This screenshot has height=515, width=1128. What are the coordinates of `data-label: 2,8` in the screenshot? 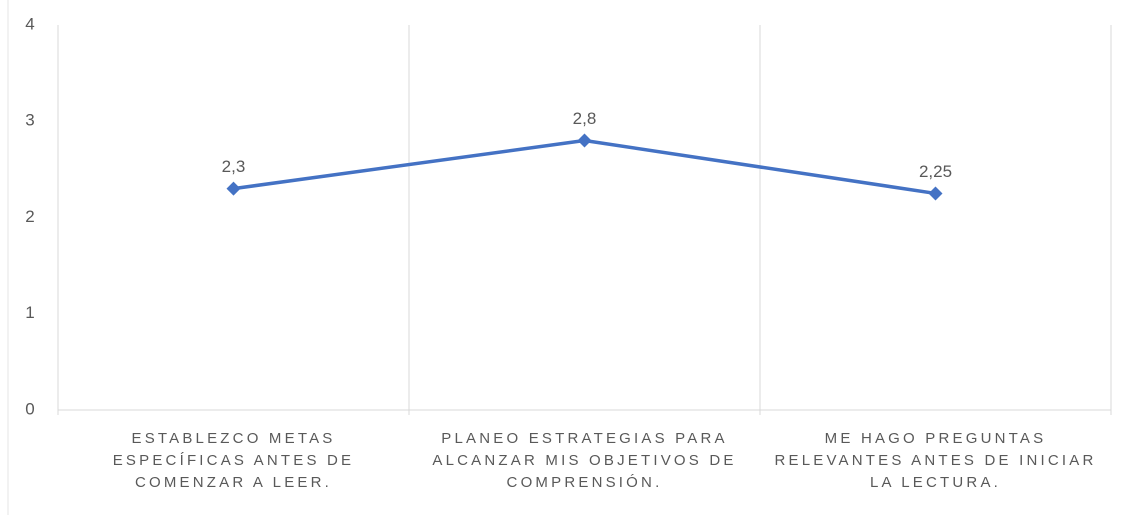 It's located at (585, 118).